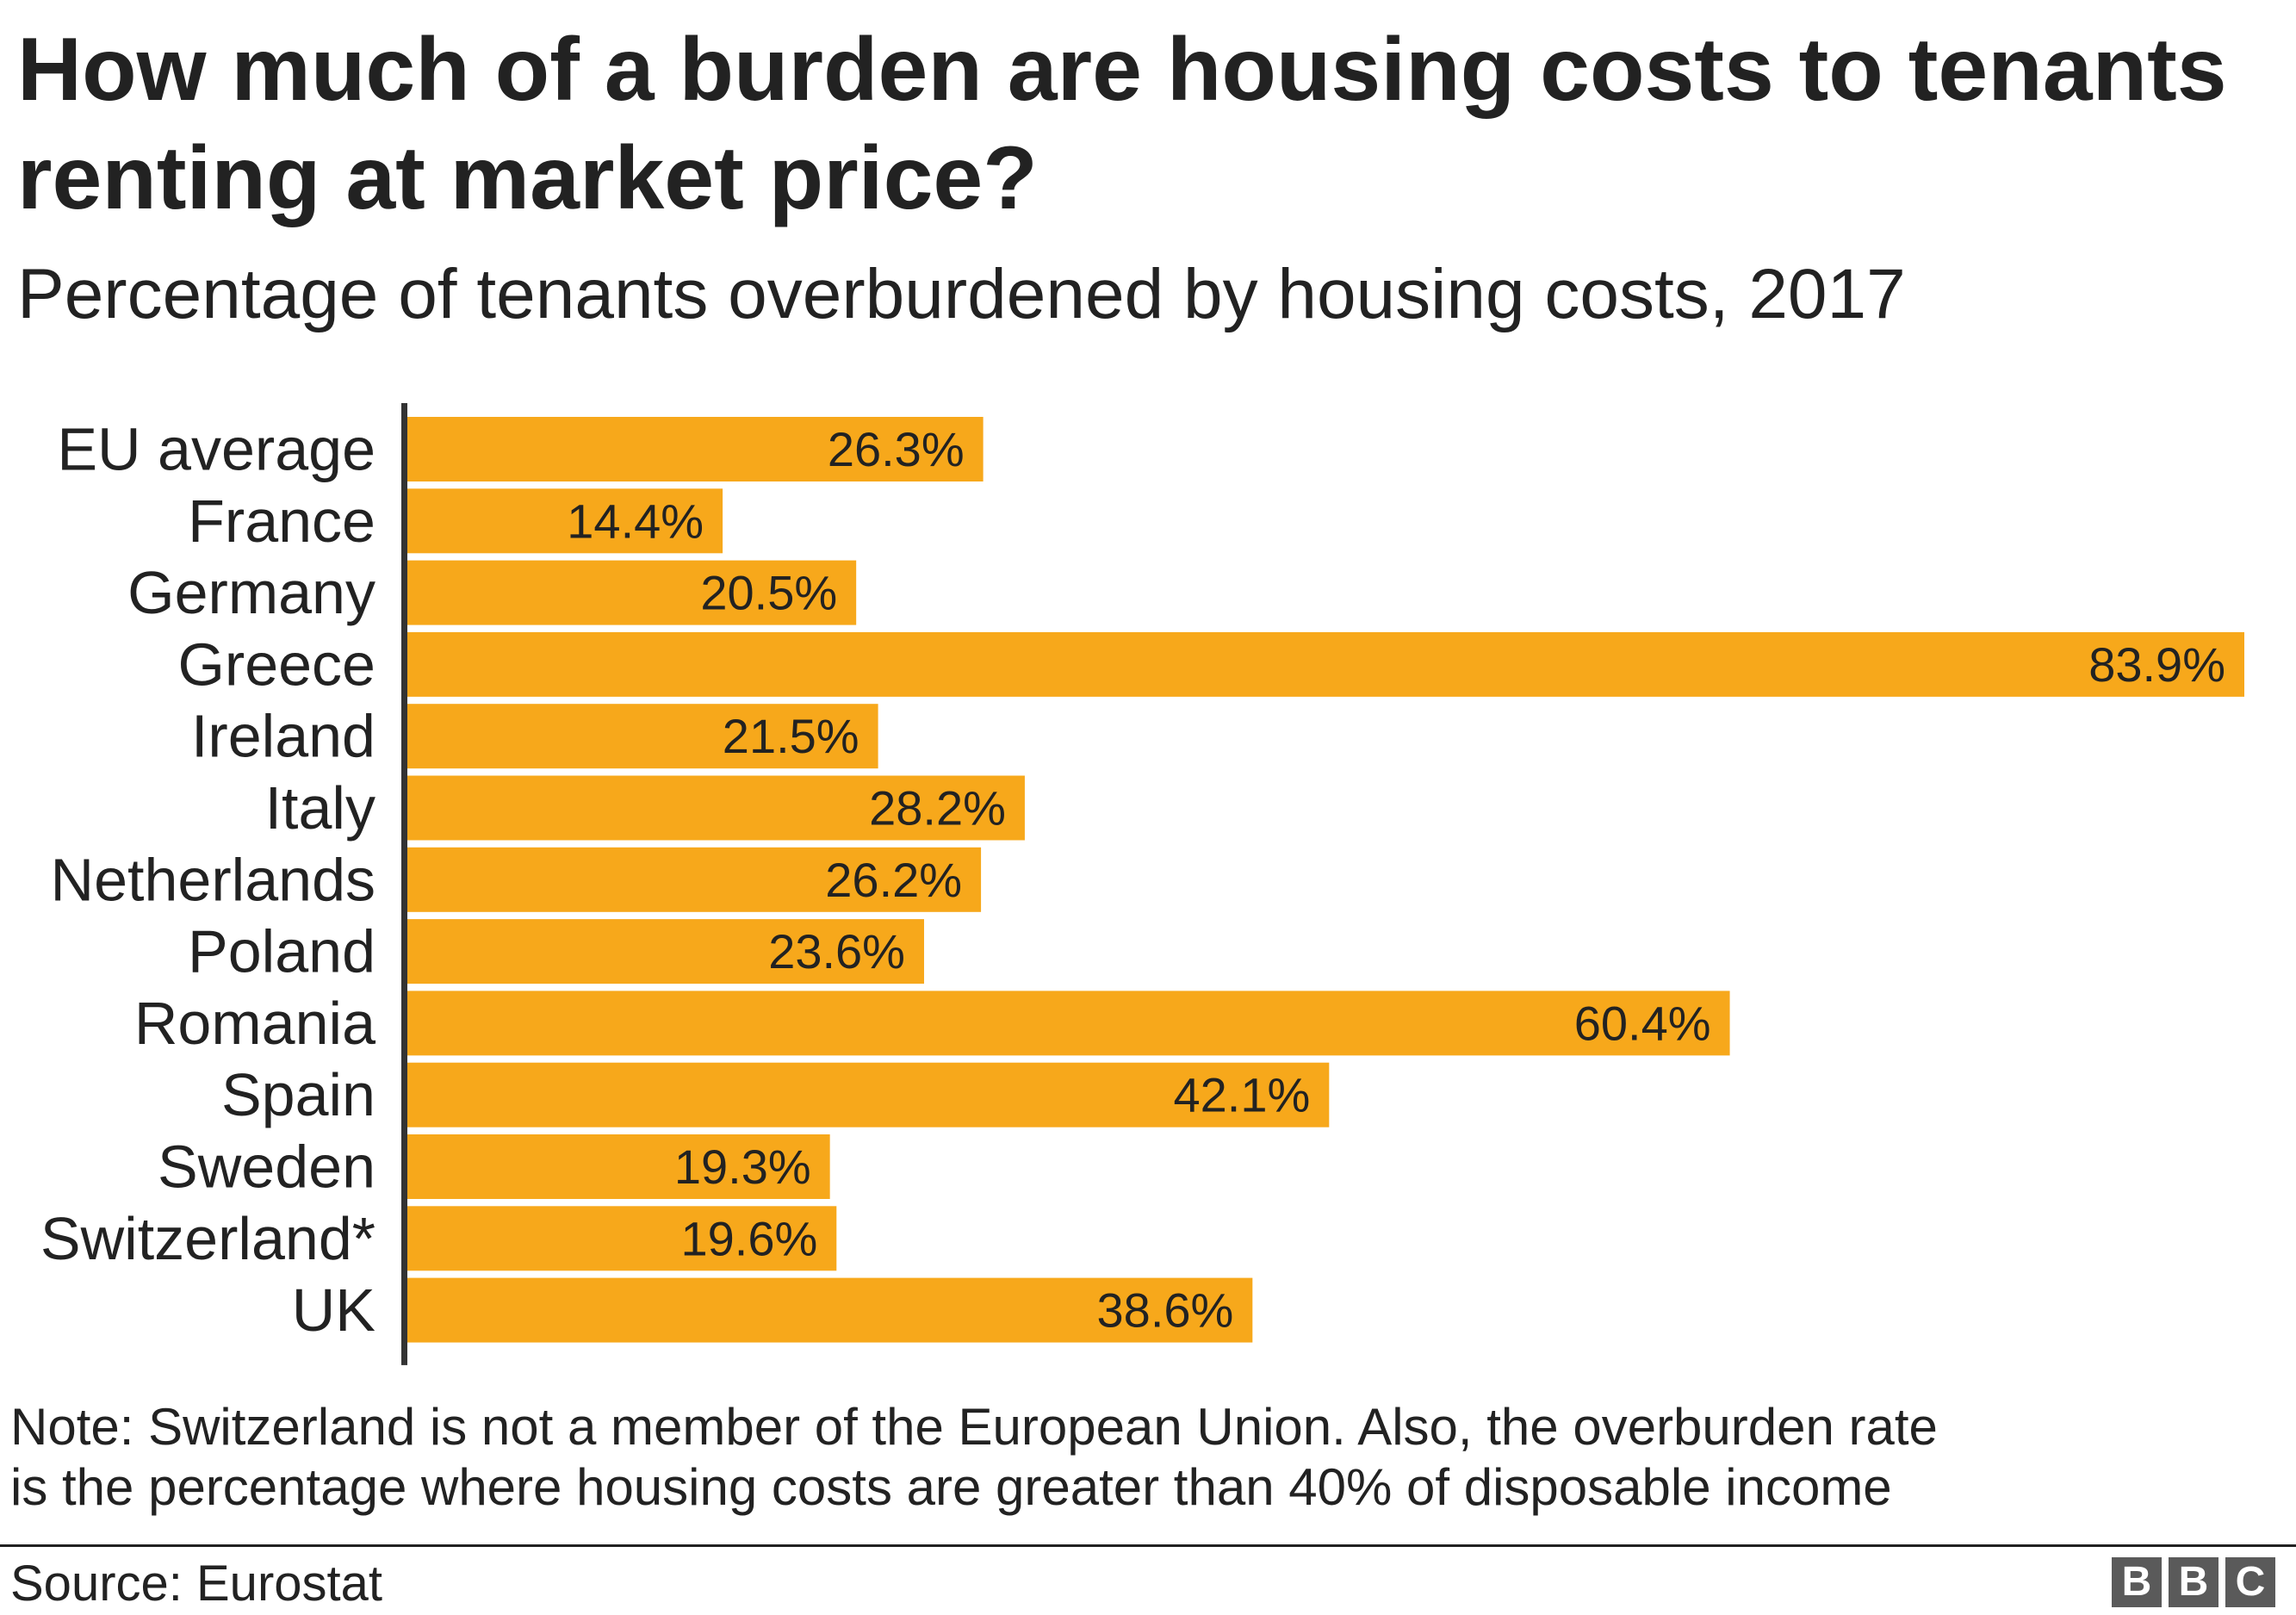  What do you see at coordinates (742, 1167) in the screenshot?
I see `value-label-10: 19.3%` at bounding box center [742, 1167].